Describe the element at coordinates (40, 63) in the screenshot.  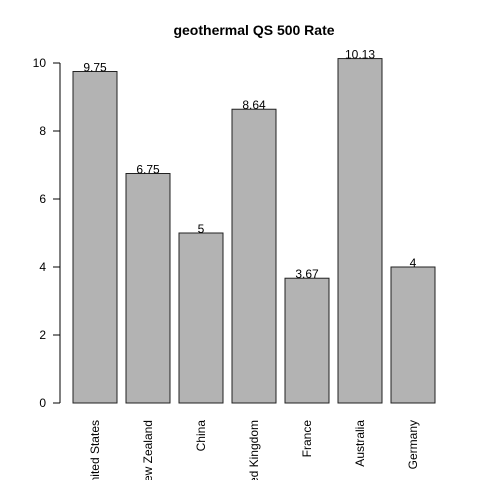
I see `y-tick-label: 10` at that location.